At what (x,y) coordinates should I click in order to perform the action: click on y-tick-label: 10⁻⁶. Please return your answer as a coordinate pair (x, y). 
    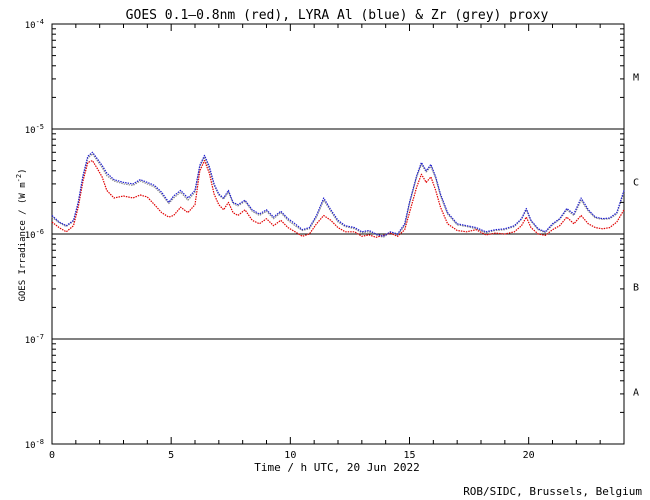
    Looking at the image, I should click on (34, 234).